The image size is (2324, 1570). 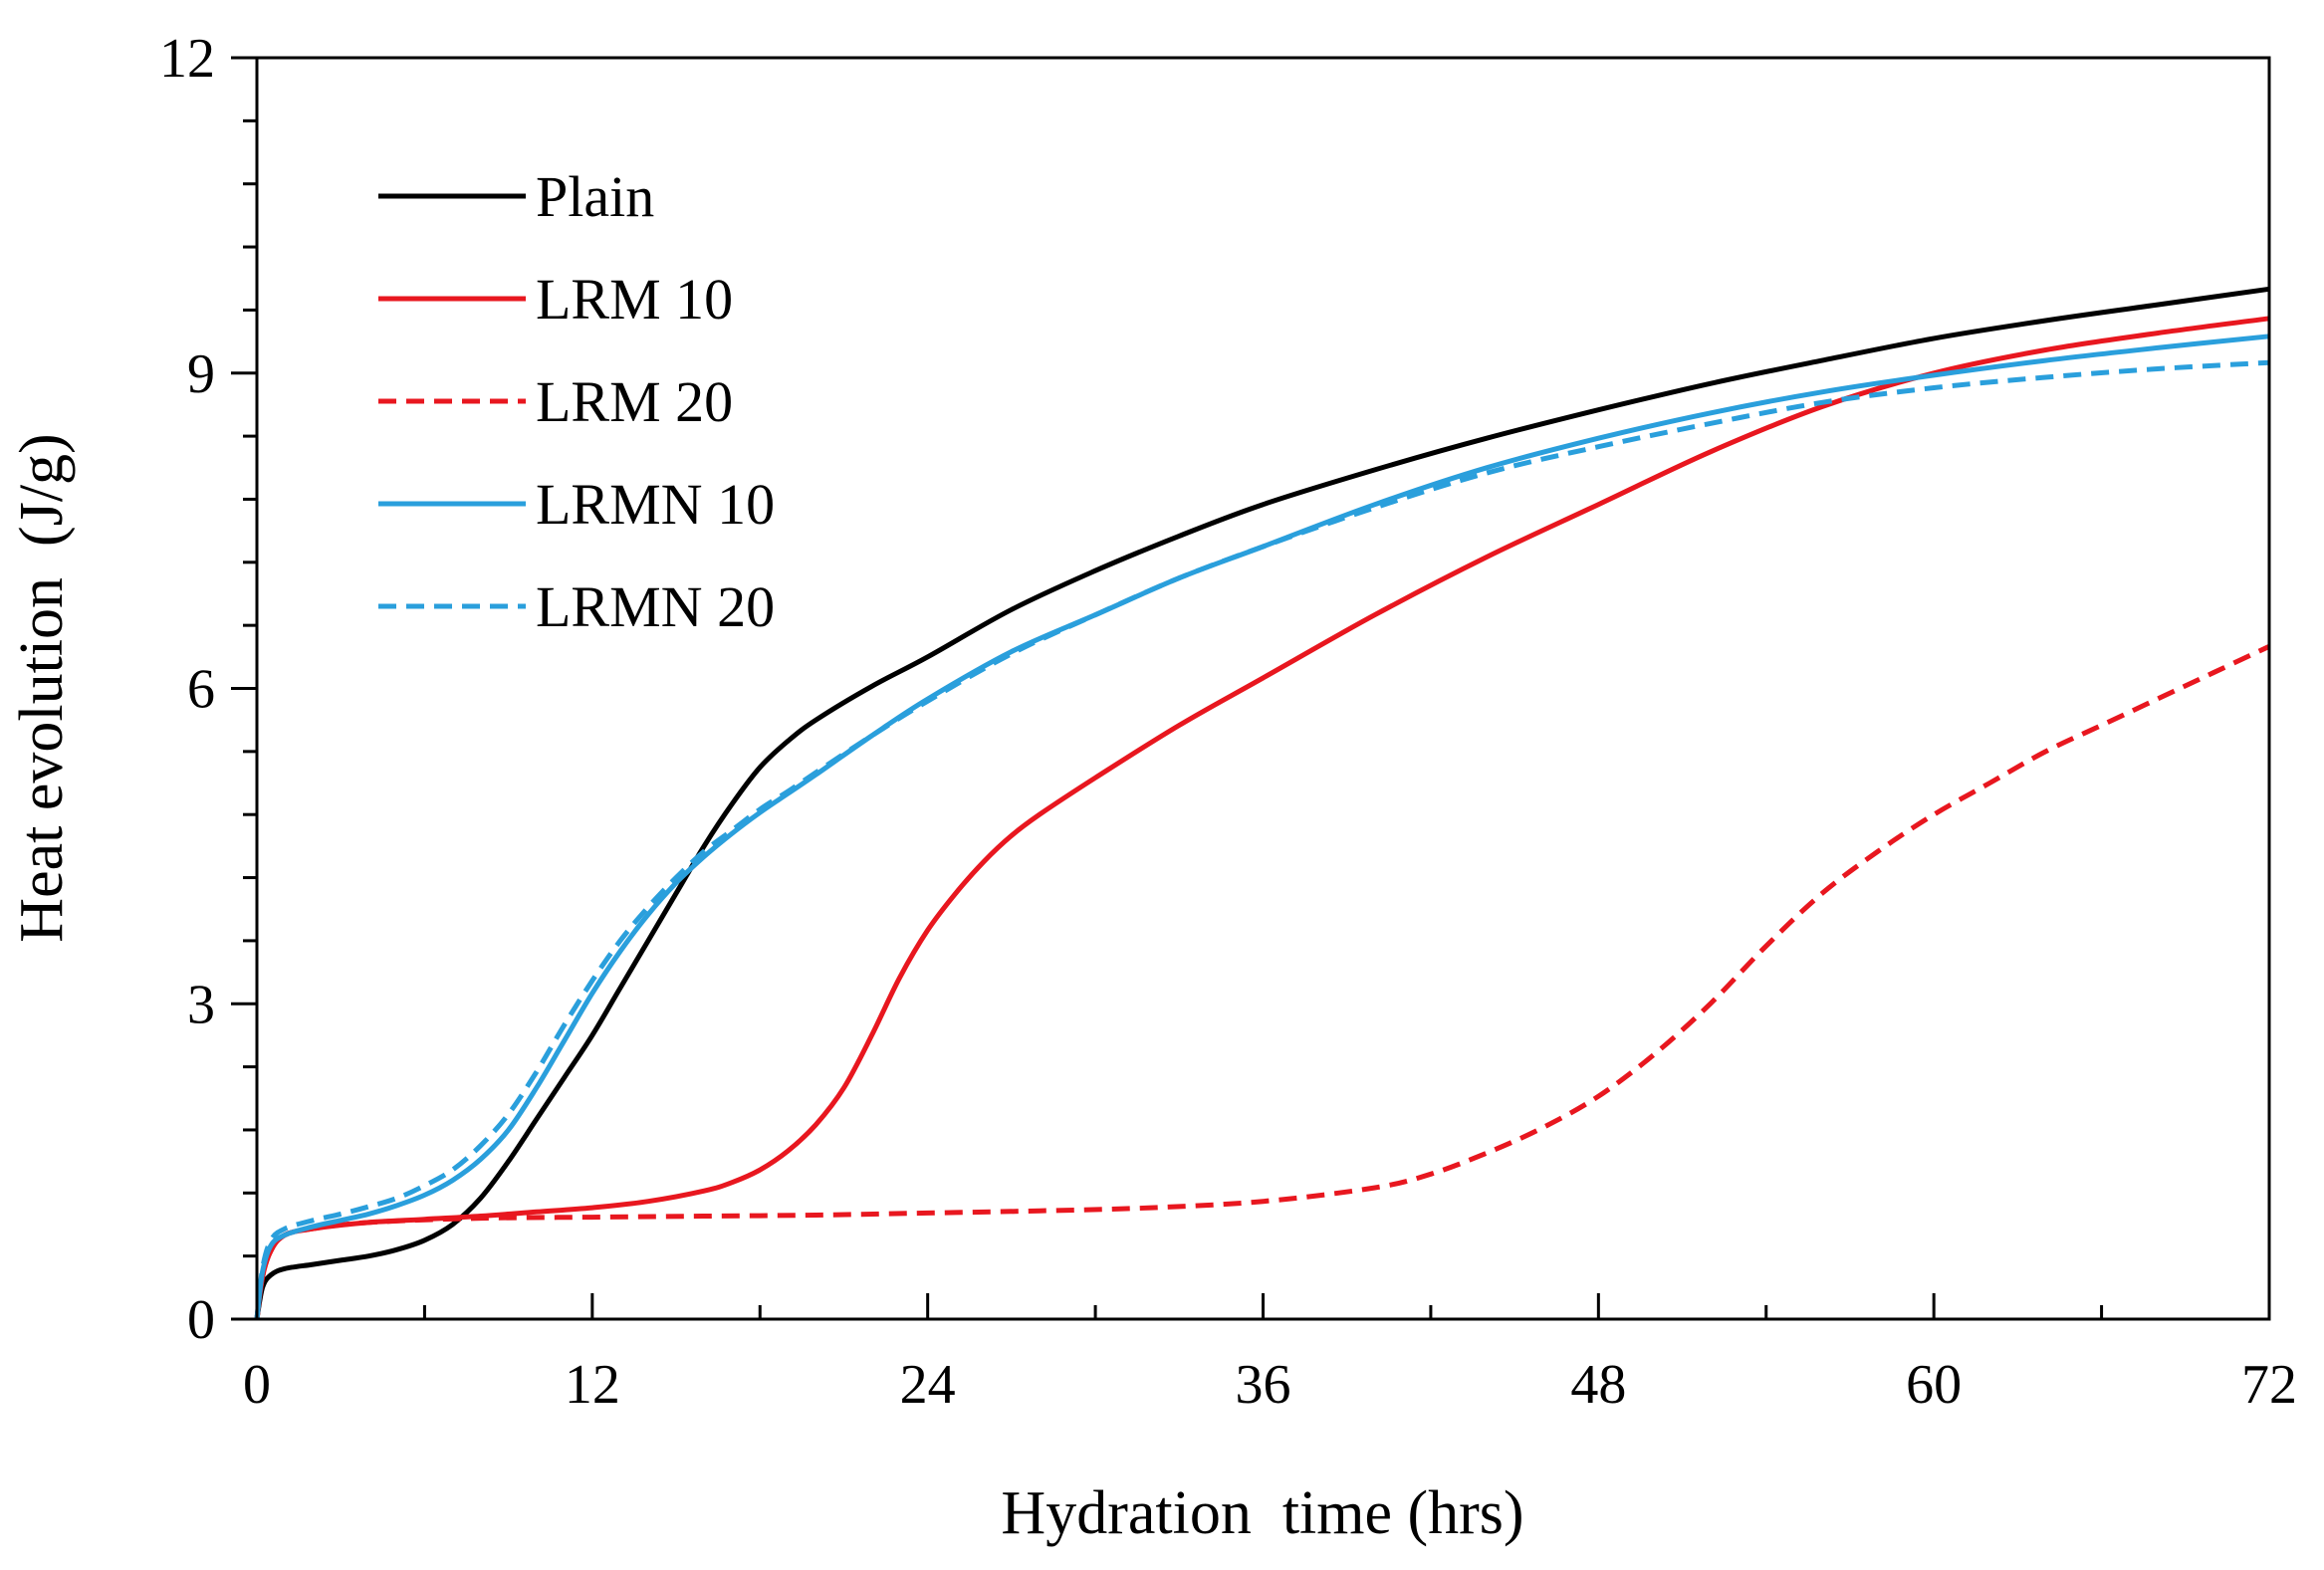 What do you see at coordinates (655, 607) in the screenshot?
I see `legend-label: LRMN 20` at bounding box center [655, 607].